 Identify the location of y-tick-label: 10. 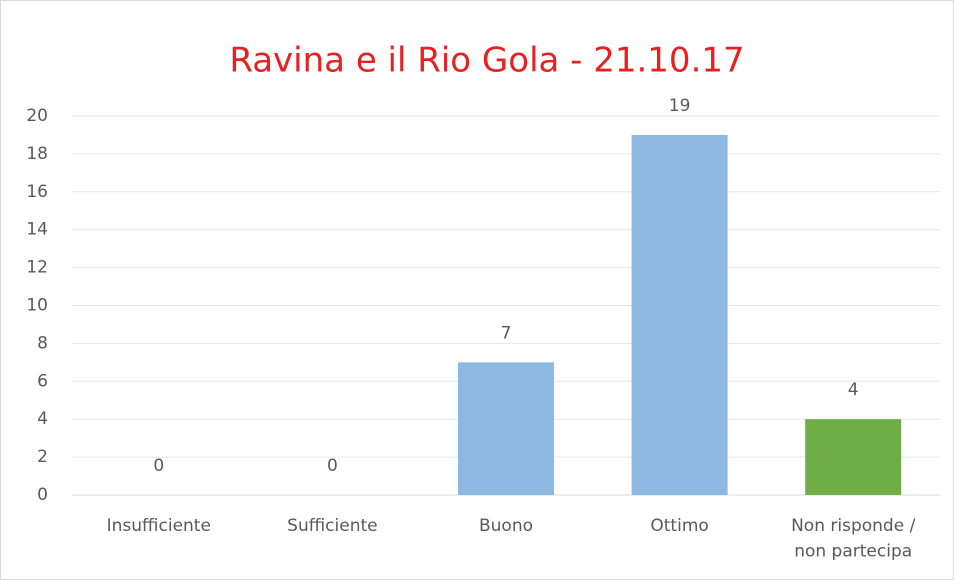
(37, 306).